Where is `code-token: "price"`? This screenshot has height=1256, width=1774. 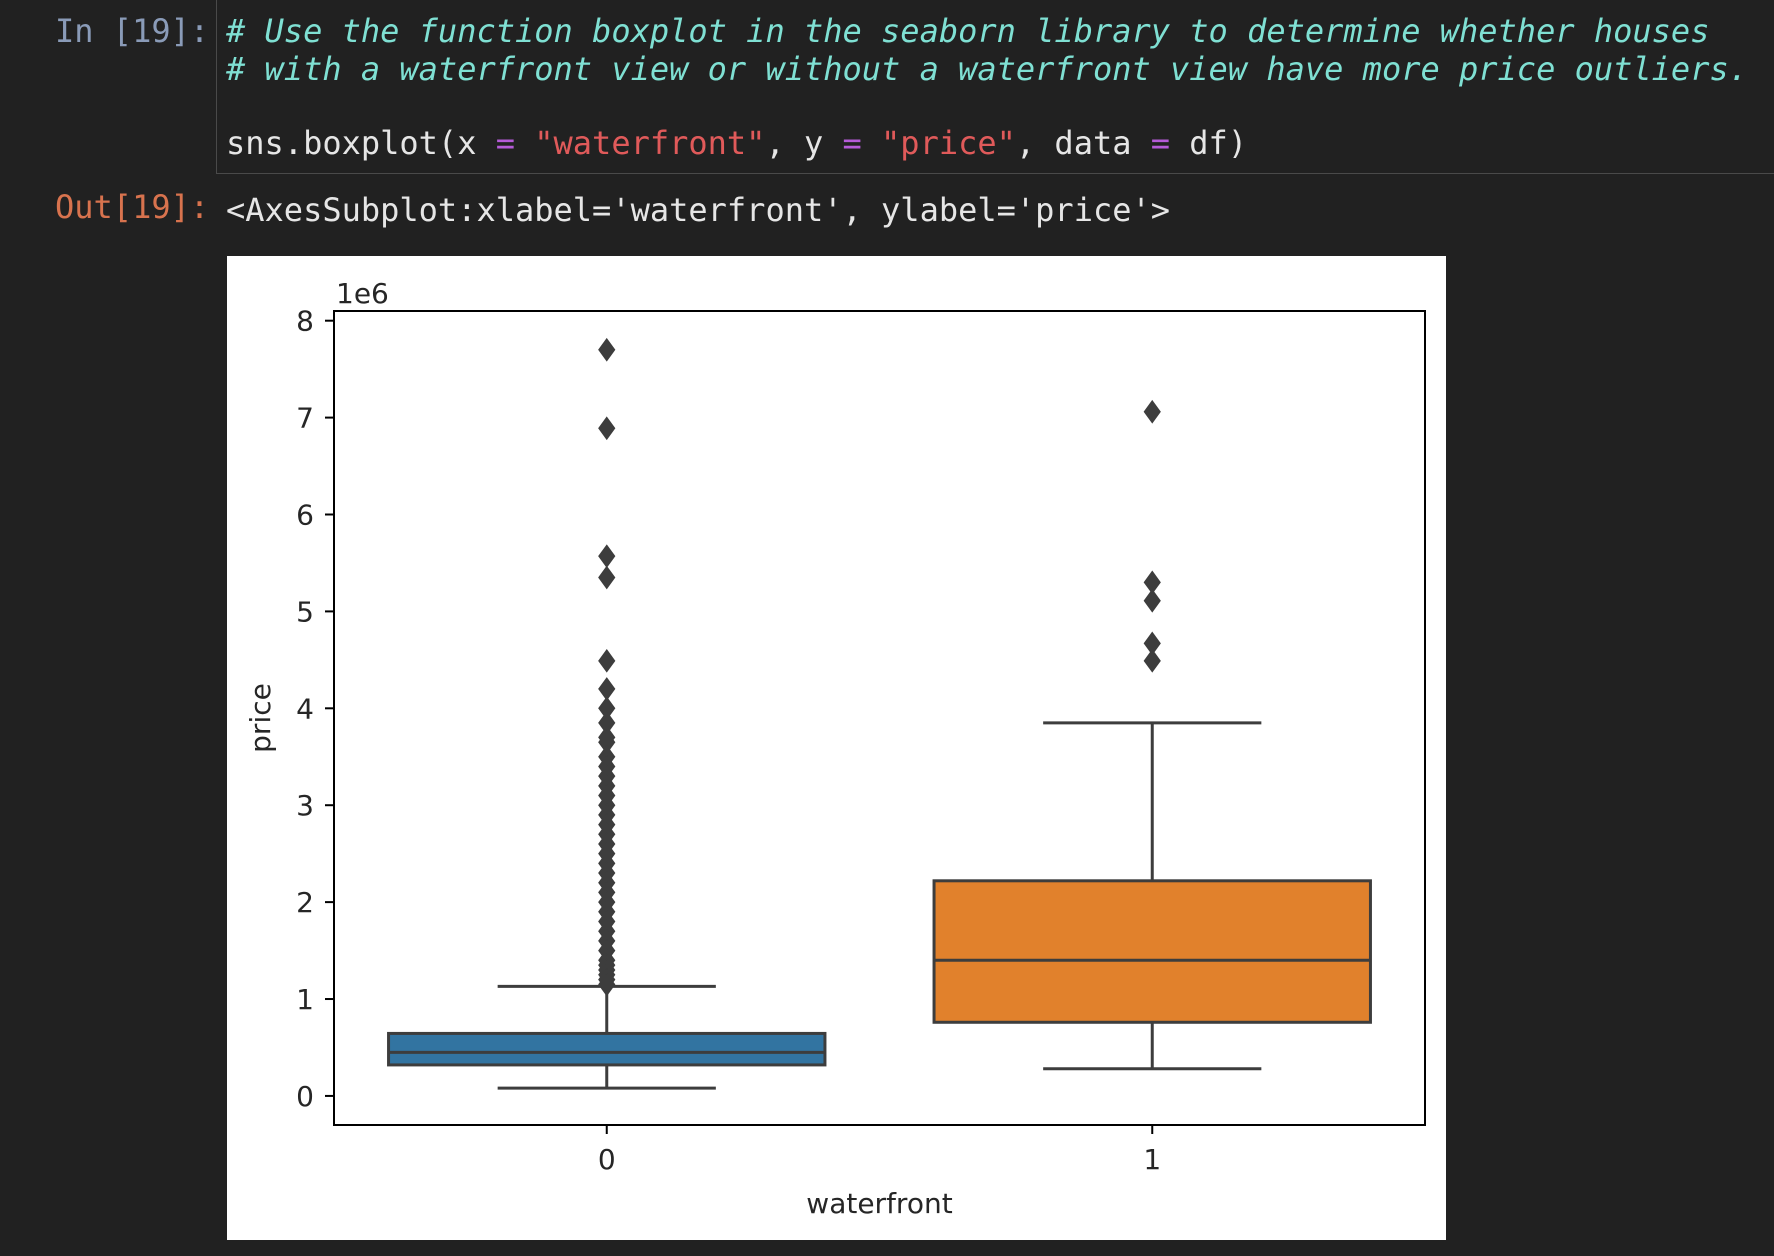 code-token: "price" is located at coordinates (948, 143).